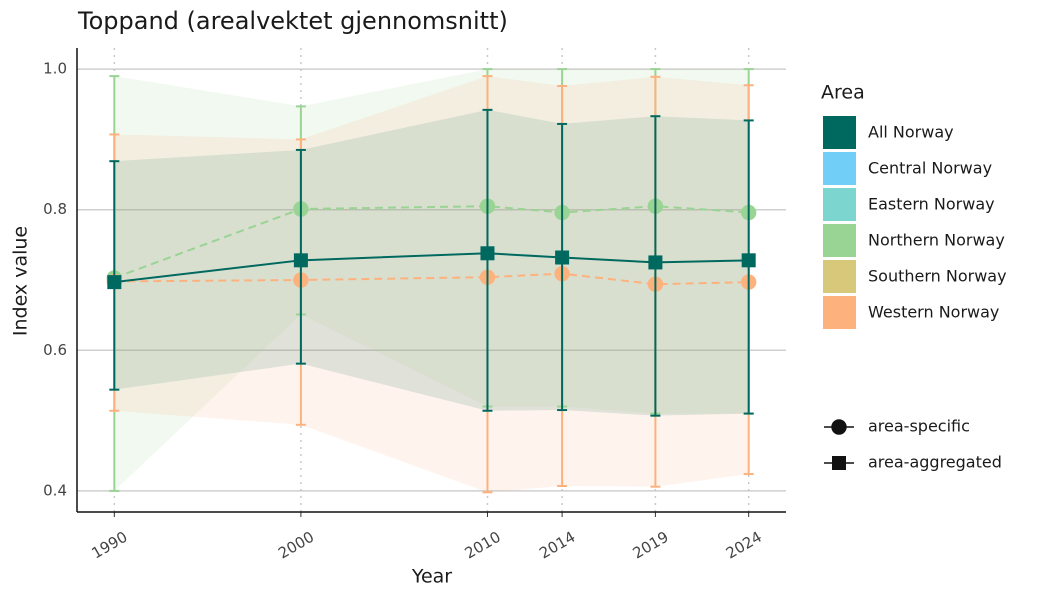  I want to click on y-tick-label: 1.0, so click(55, 69).